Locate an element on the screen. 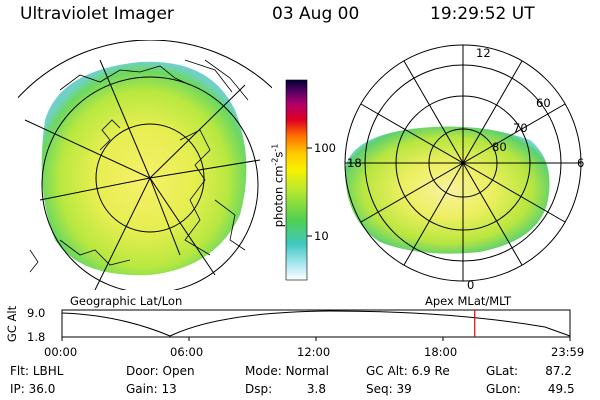 The height and width of the screenshot is (400, 600). altitude-xtick-2: 12:00 is located at coordinates (314, 352).